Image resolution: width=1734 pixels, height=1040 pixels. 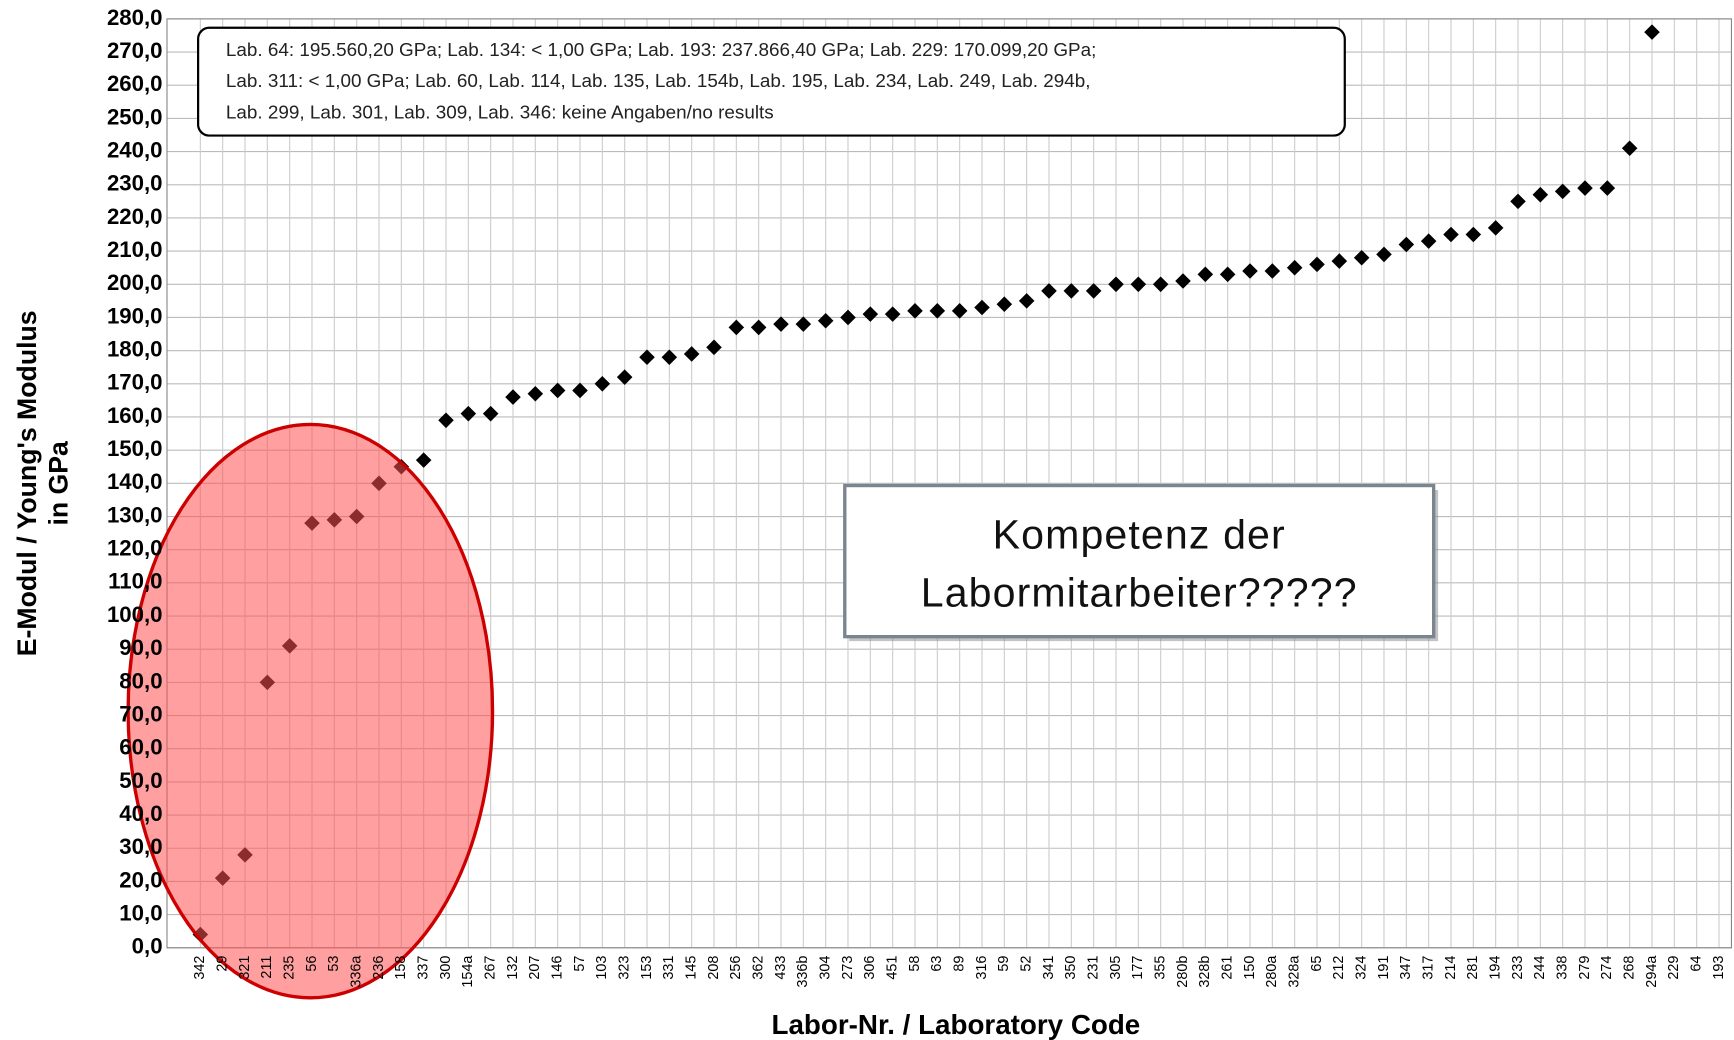 I want to click on callout-line: Kompetenz der, so click(x=1139, y=535).